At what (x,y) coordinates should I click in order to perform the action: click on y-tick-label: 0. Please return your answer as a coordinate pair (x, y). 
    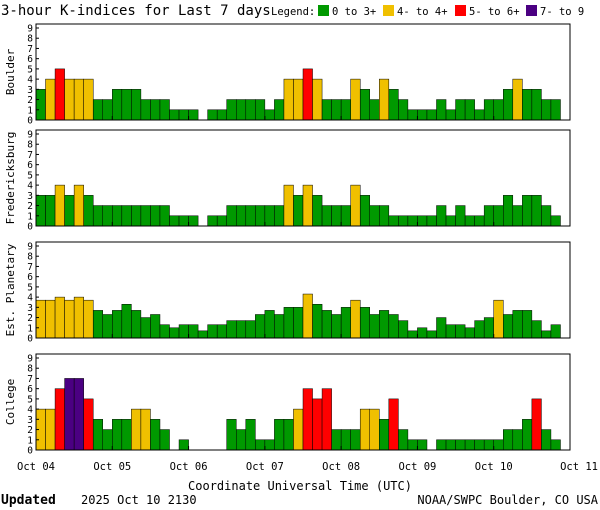
    Looking at the image, I should click on (30, 121).